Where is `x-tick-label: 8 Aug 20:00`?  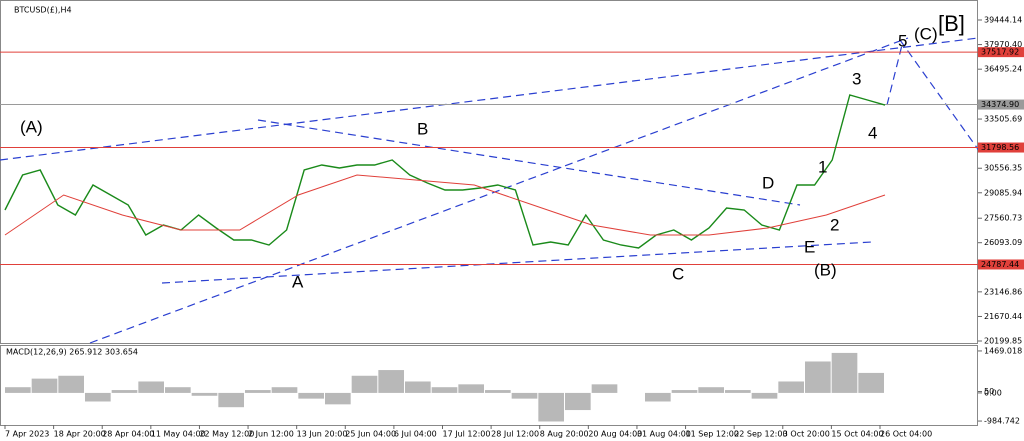
x-tick-label: 8 Aug 20:00 is located at coordinates (564, 434).